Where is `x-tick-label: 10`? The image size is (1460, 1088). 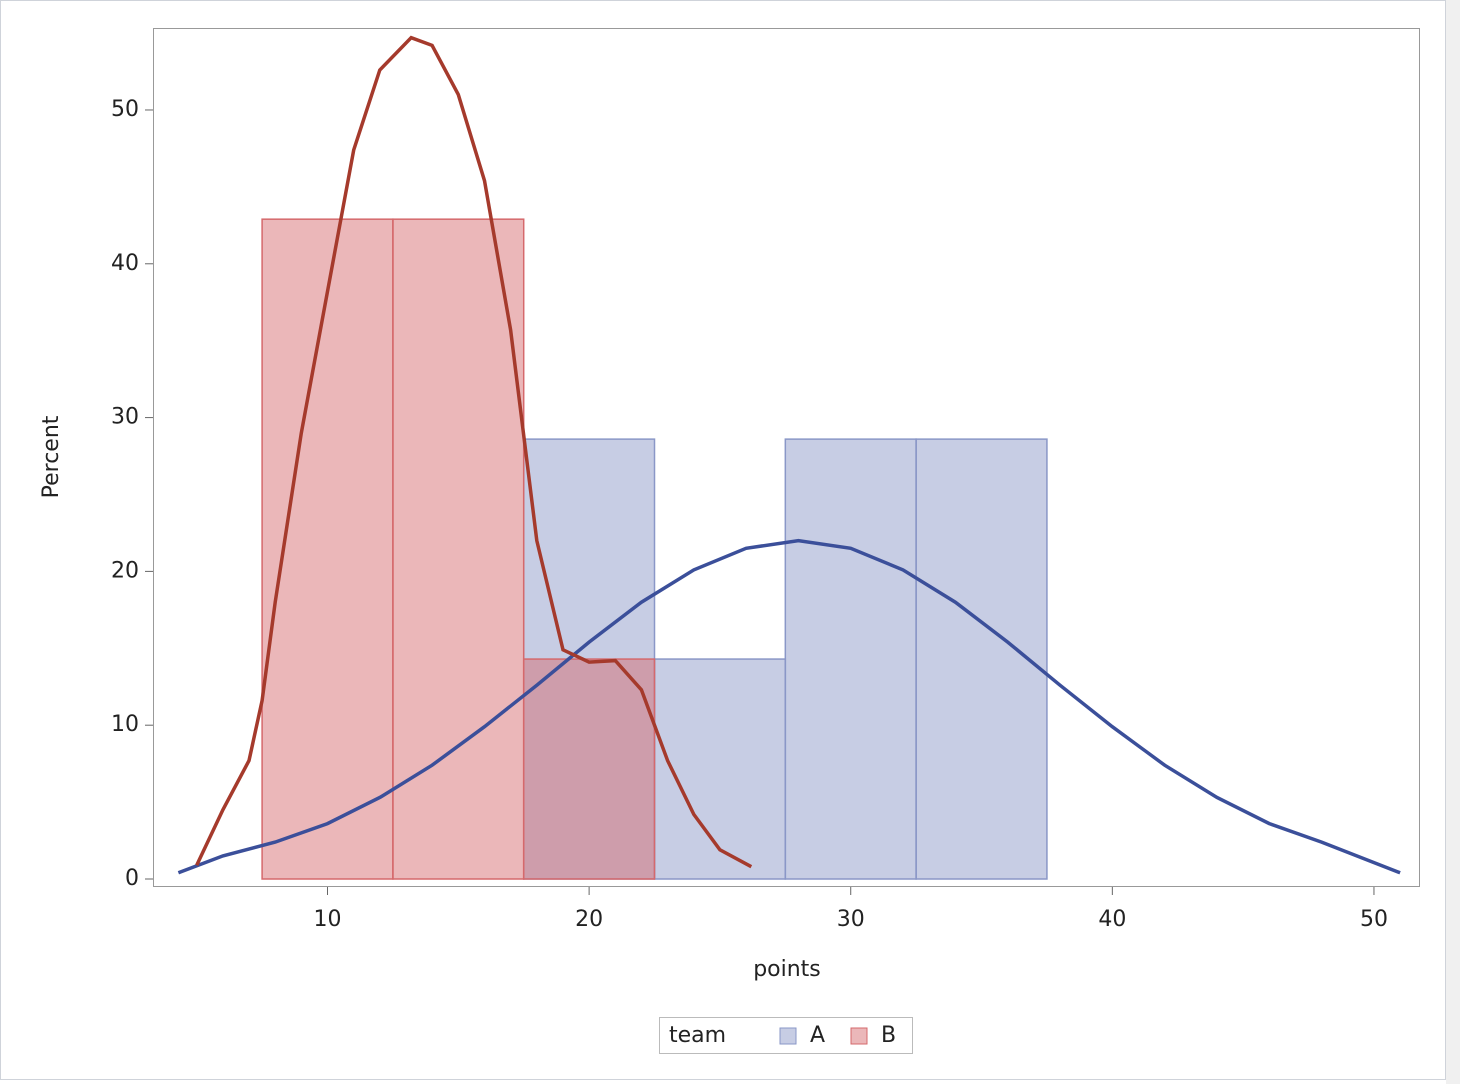 x-tick-label: 10 is located at coordinates (327, 919).